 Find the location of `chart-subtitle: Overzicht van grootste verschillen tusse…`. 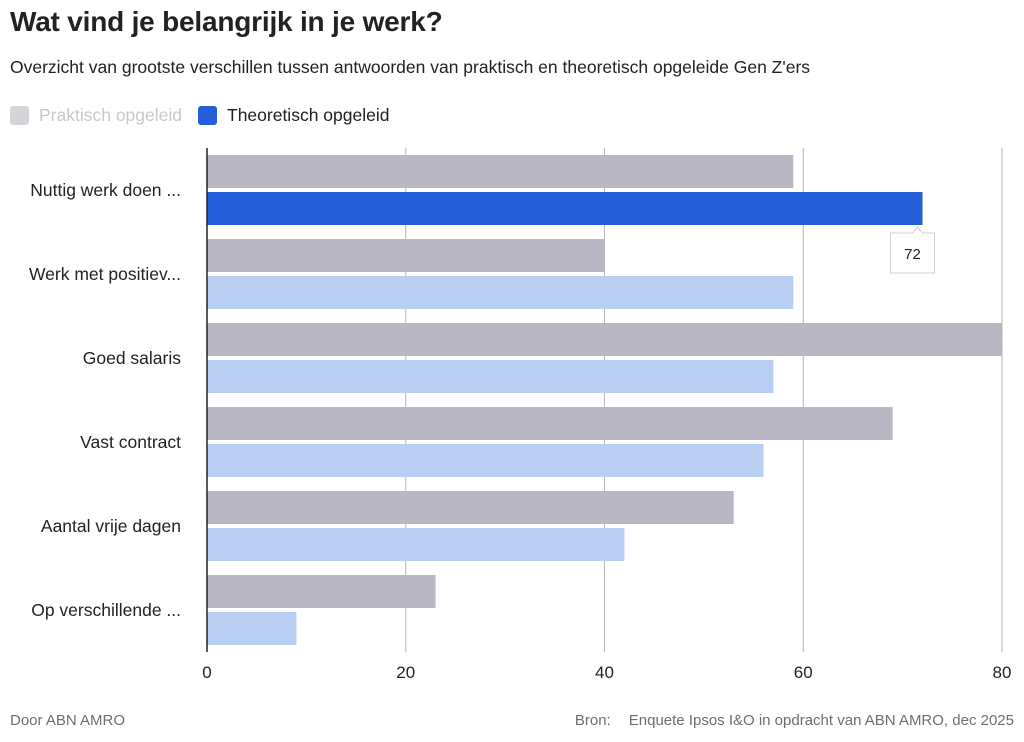

chart-subtitle: Overzicht van grootste verschillen tusse… is located at coordinates (410, 67).